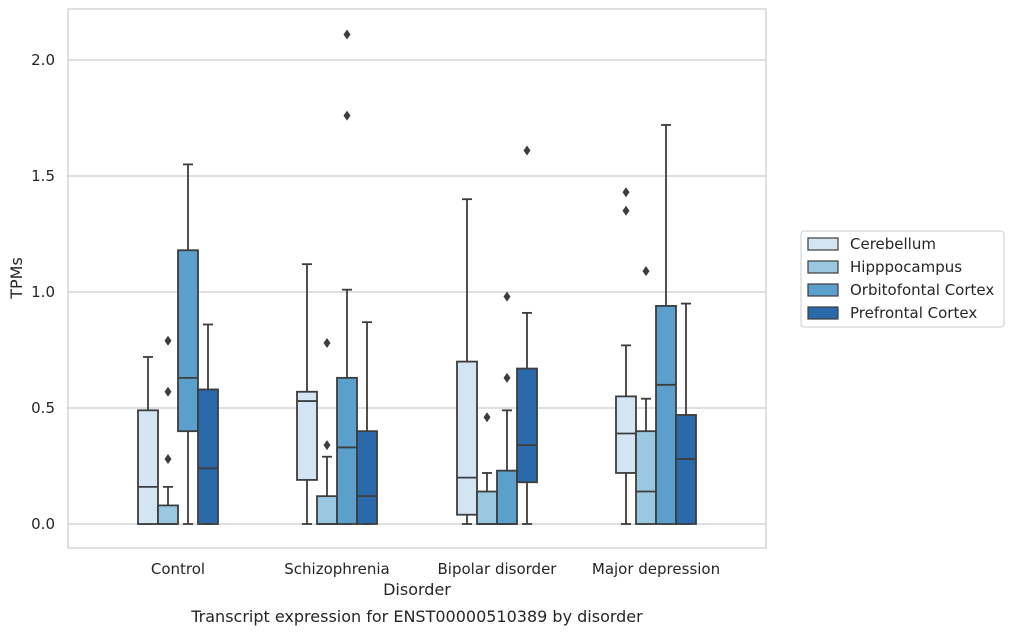  I want to click on x-tick-label: Schizophrenia, so click(336, 569).